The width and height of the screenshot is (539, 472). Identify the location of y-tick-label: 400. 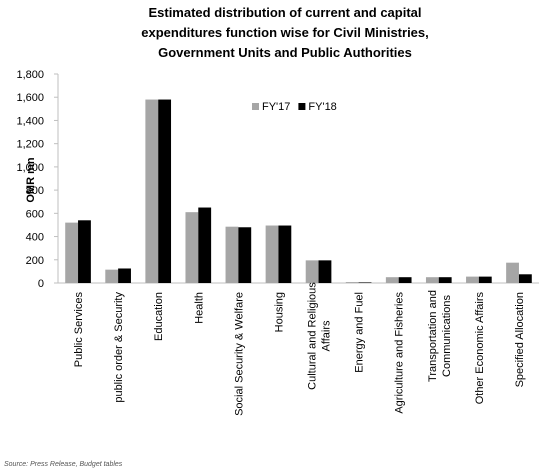
(35, 238).